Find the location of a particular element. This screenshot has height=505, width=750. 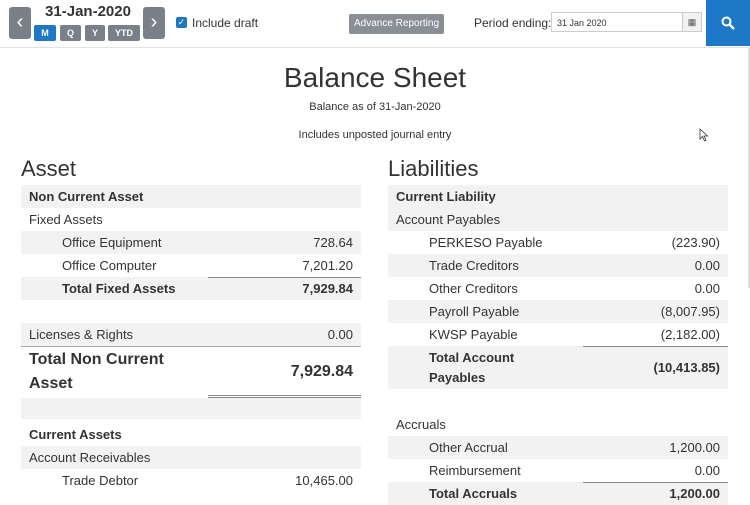

asset-heading: Asset is located at coordinates (49, 168).